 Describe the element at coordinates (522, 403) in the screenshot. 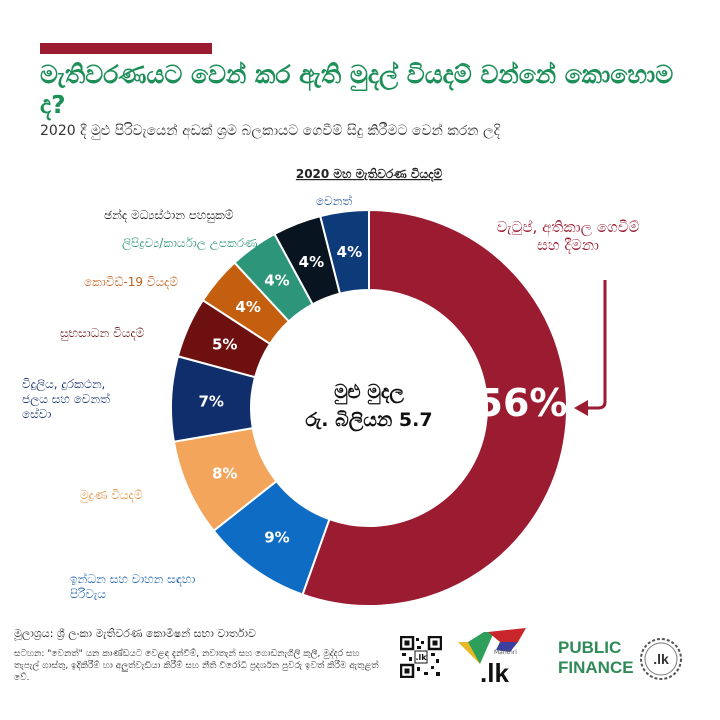

I see `slice-value-0: 56%` at that location.